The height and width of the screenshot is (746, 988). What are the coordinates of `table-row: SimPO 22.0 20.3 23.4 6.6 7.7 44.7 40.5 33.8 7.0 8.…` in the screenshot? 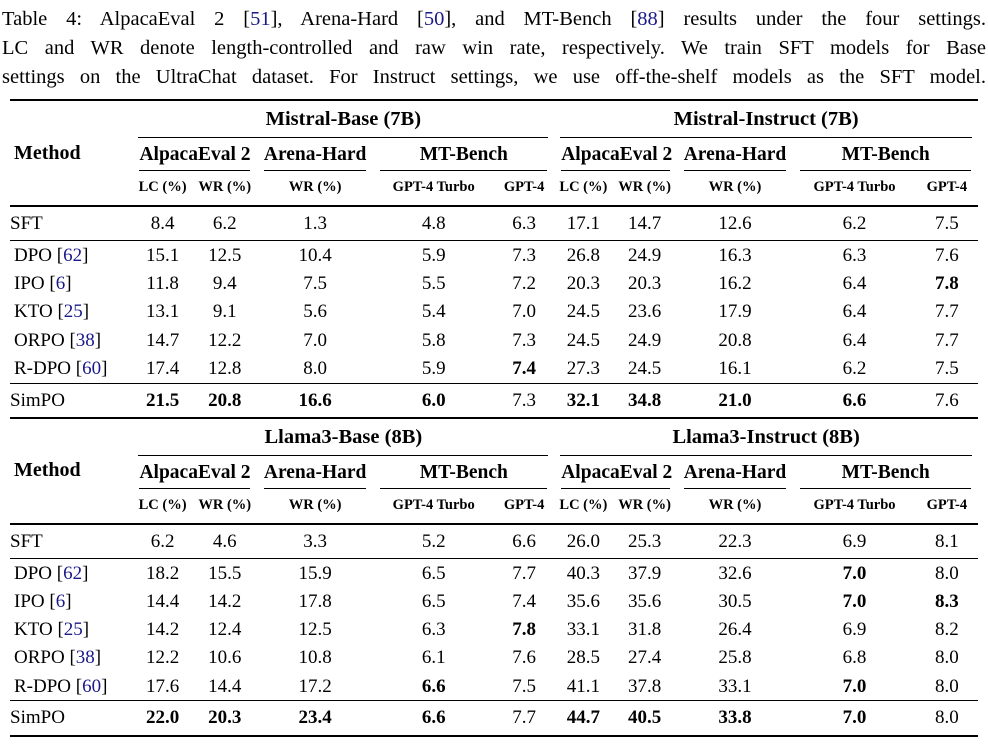 It's located at (494, 718).